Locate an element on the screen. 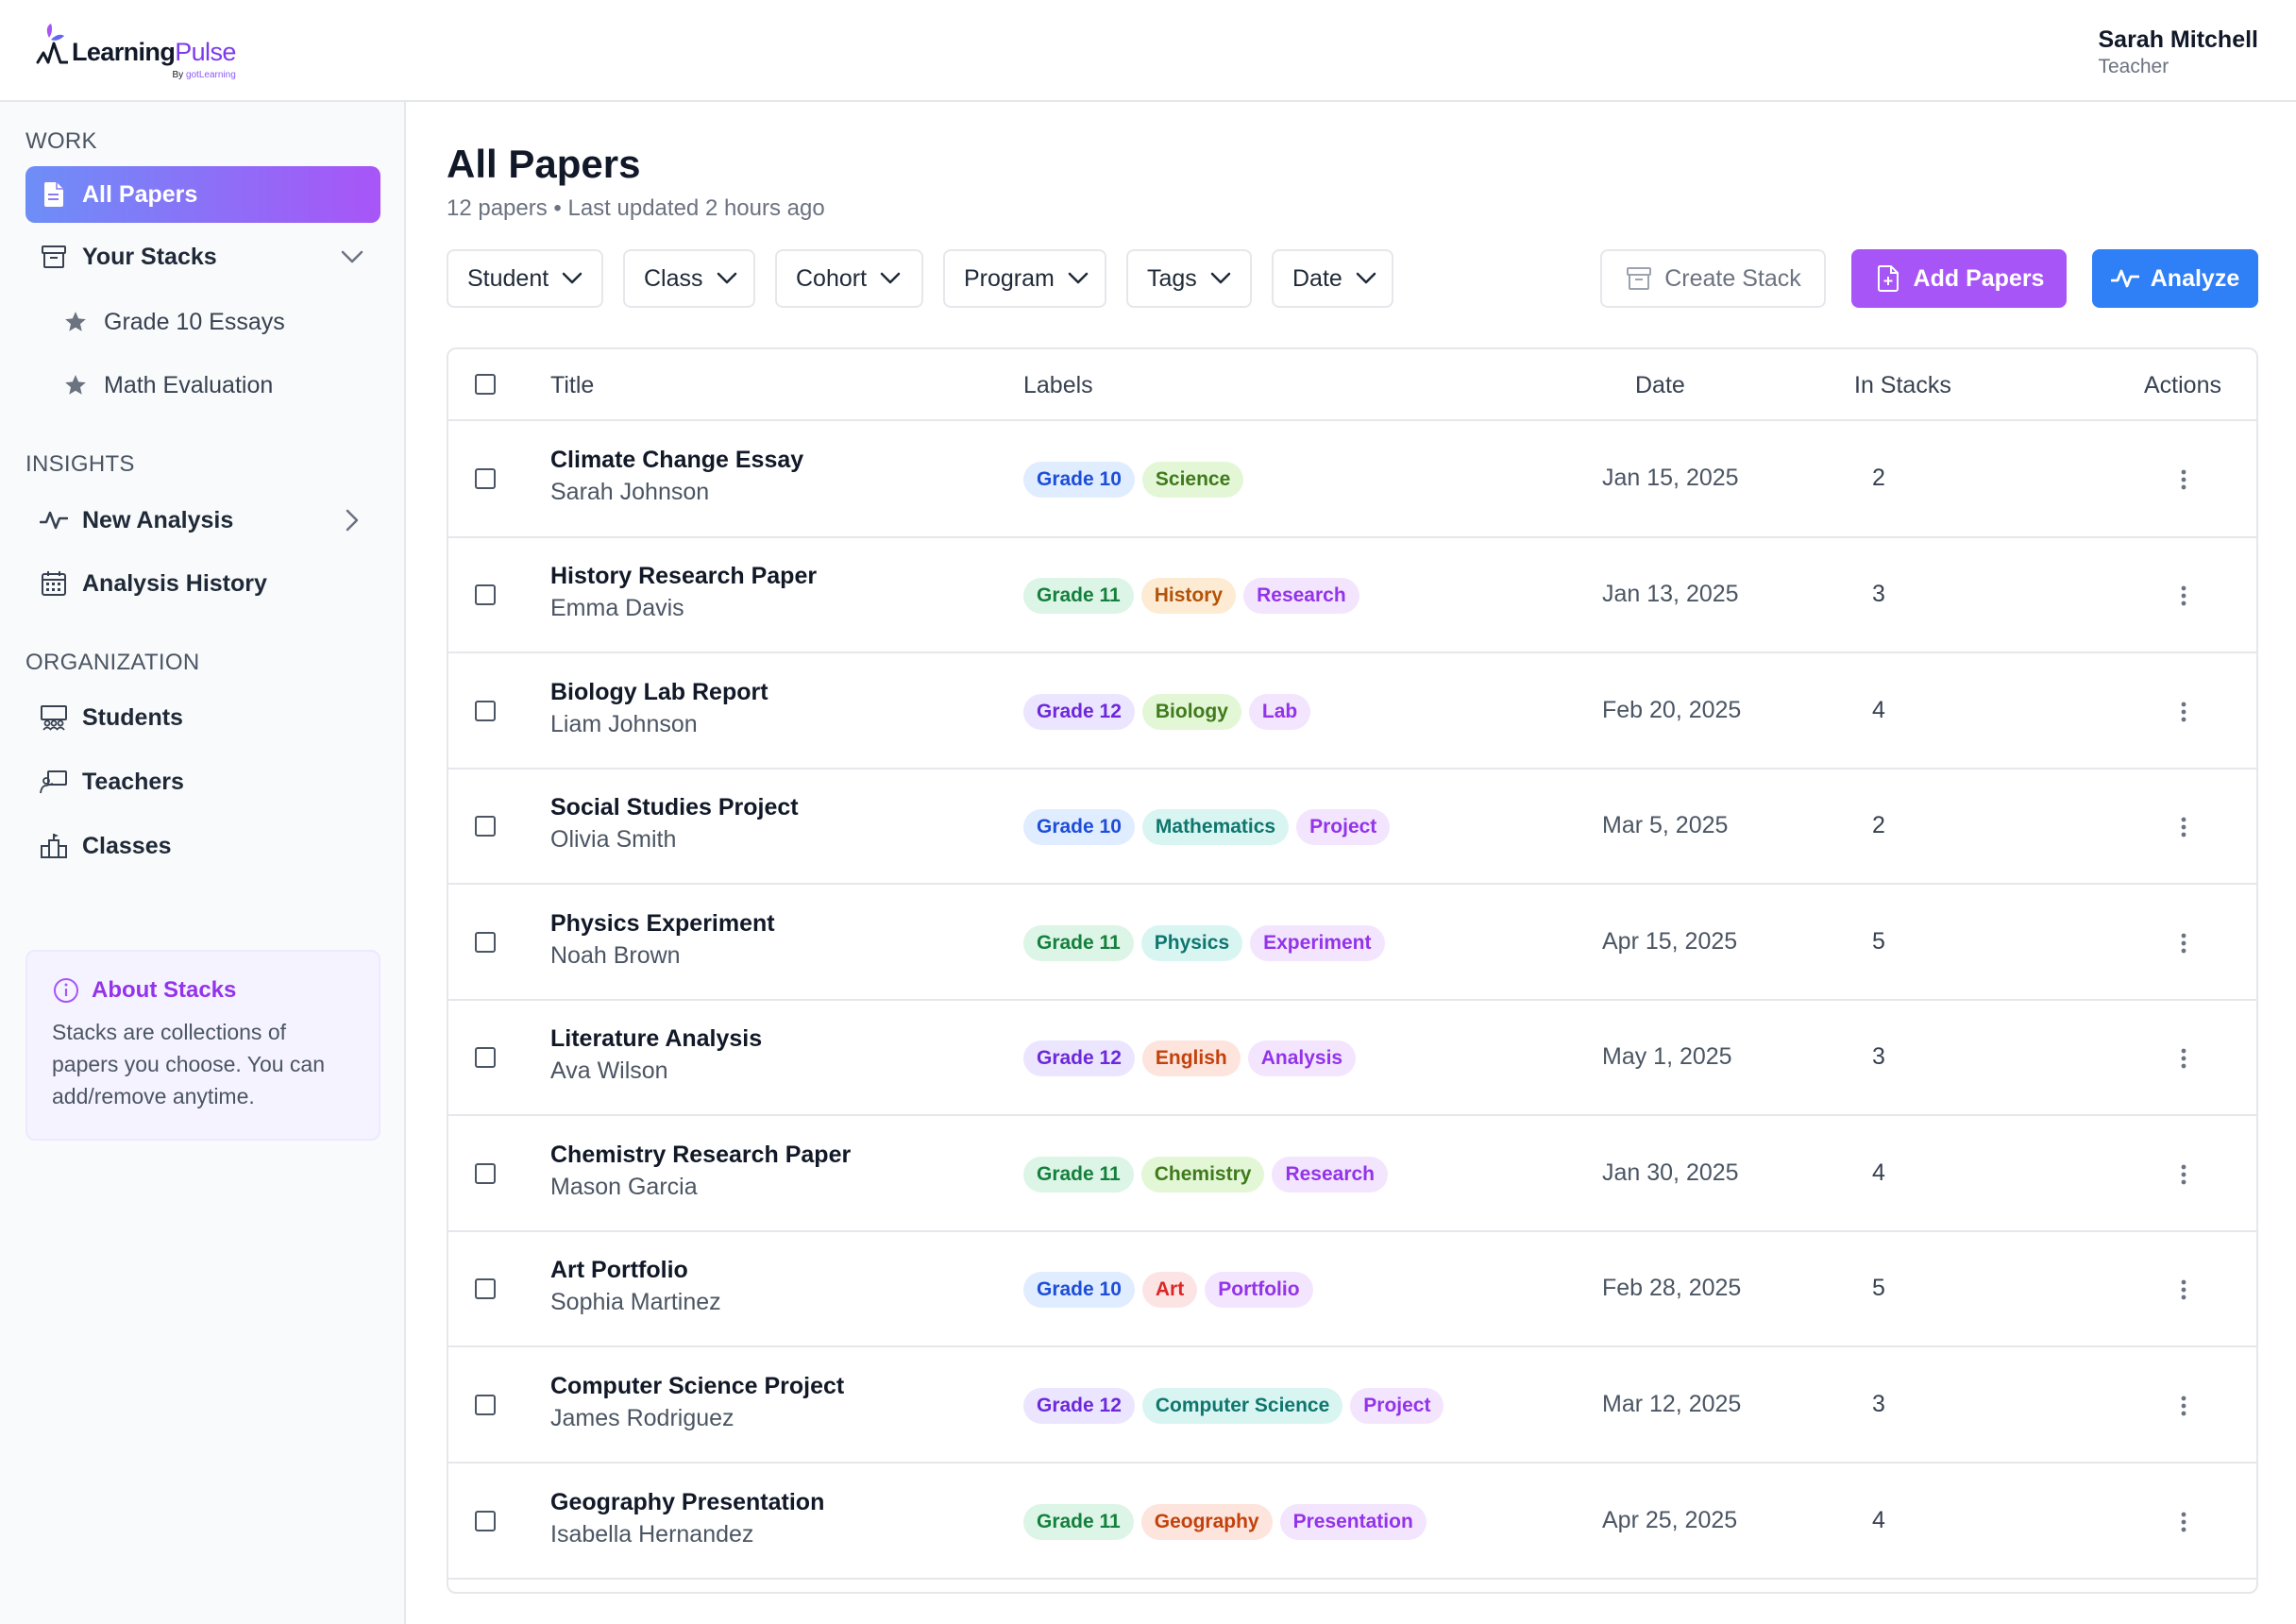 Image resolution: width=2296 pixels, height=1624 pixels. column-header-date: Date is located at coordinates (1660, 385).